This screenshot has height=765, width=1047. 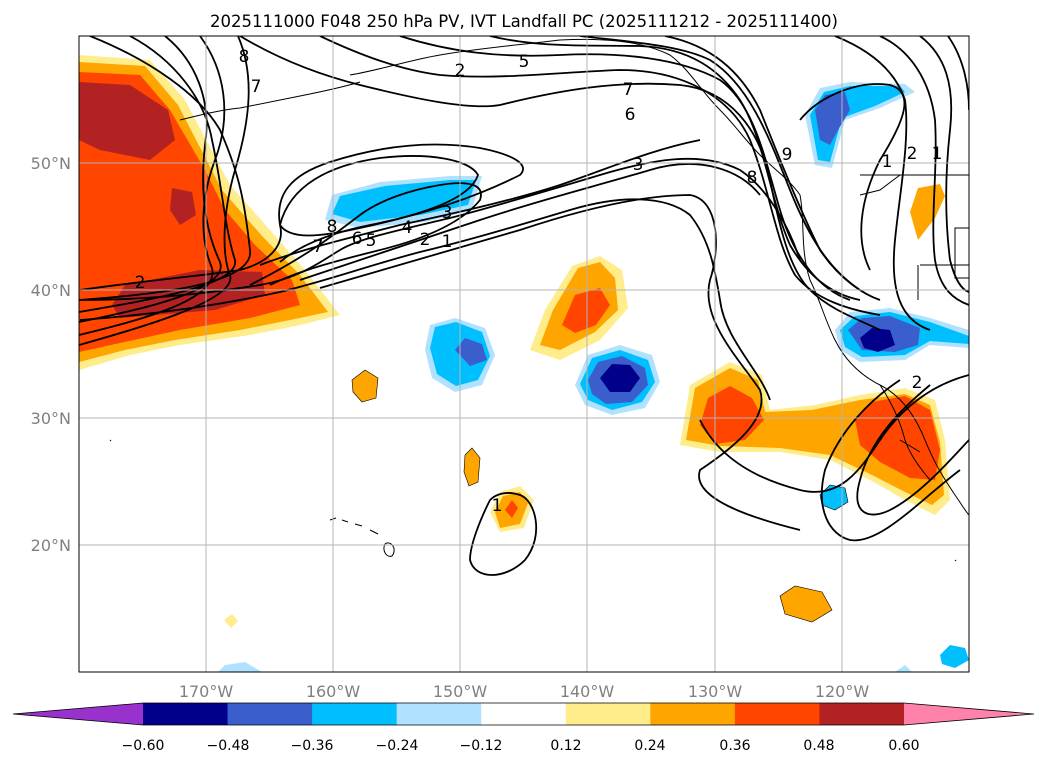 I want to click on alaska-coast, so click(x=575, y=117).